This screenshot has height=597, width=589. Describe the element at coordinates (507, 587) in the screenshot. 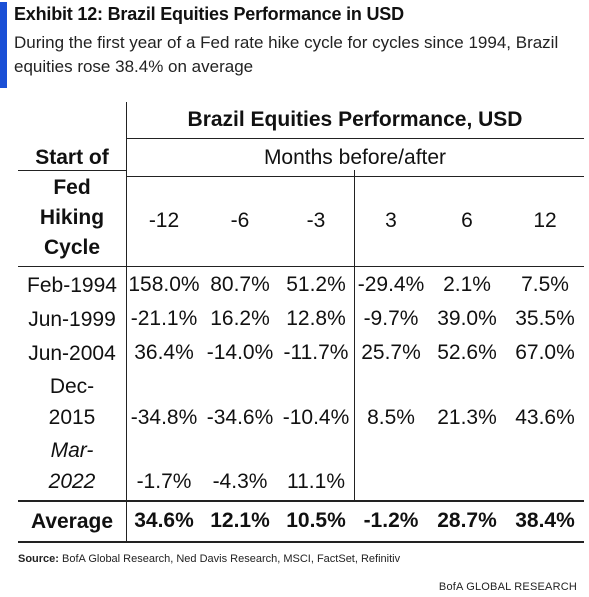

I see `brand-label: BofA GLOBAL RESEARCH` at that location.